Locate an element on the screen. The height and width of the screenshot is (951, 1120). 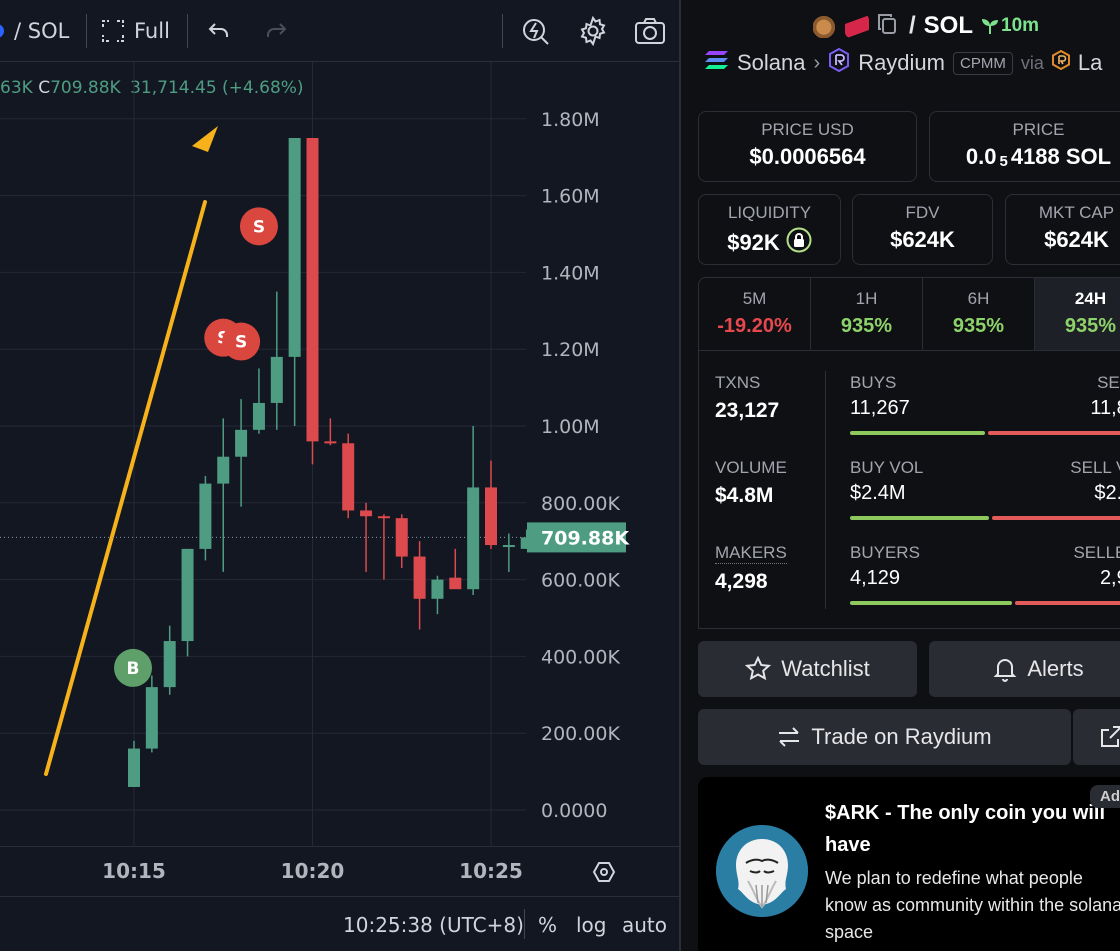
timezone-clock: 10:25:38 (UTC+8) is located at coordinates (433, 924).